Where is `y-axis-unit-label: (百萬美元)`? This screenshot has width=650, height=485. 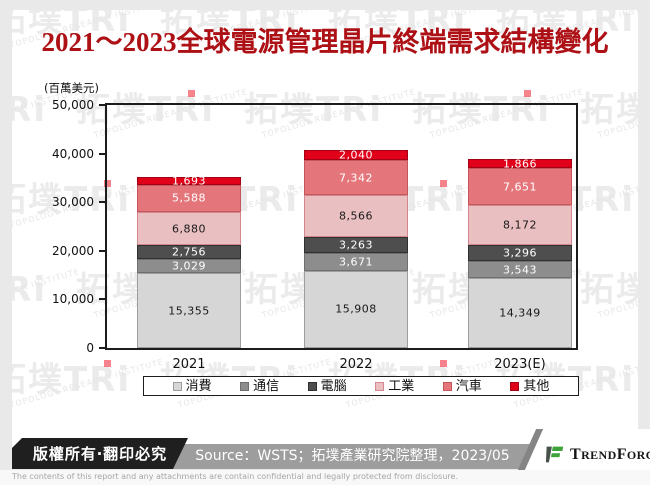
y-axis-unit-label: (百萬美元) is located at coordinates (71, 88).